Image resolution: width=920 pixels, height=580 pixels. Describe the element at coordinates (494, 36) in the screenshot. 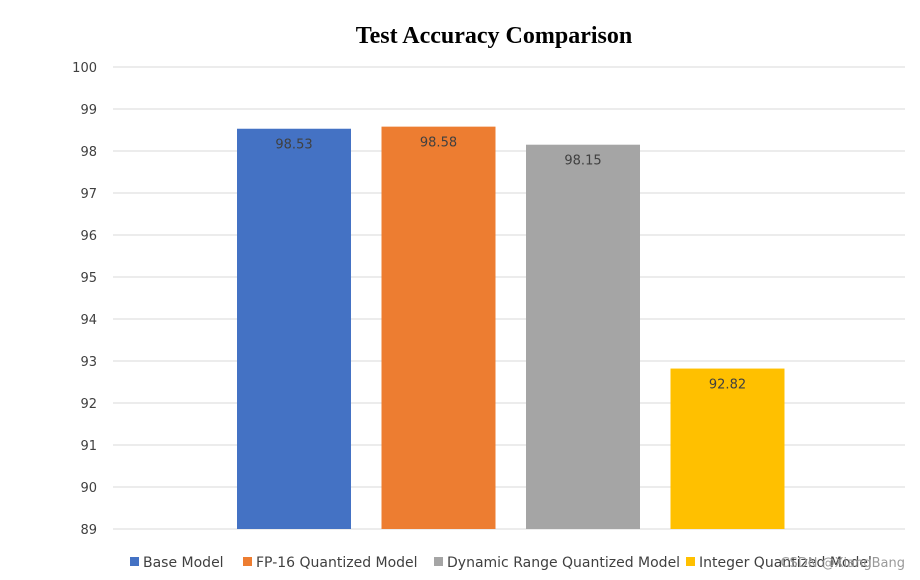

I see `chart-title: Test Accuracy Comparison` at that location.